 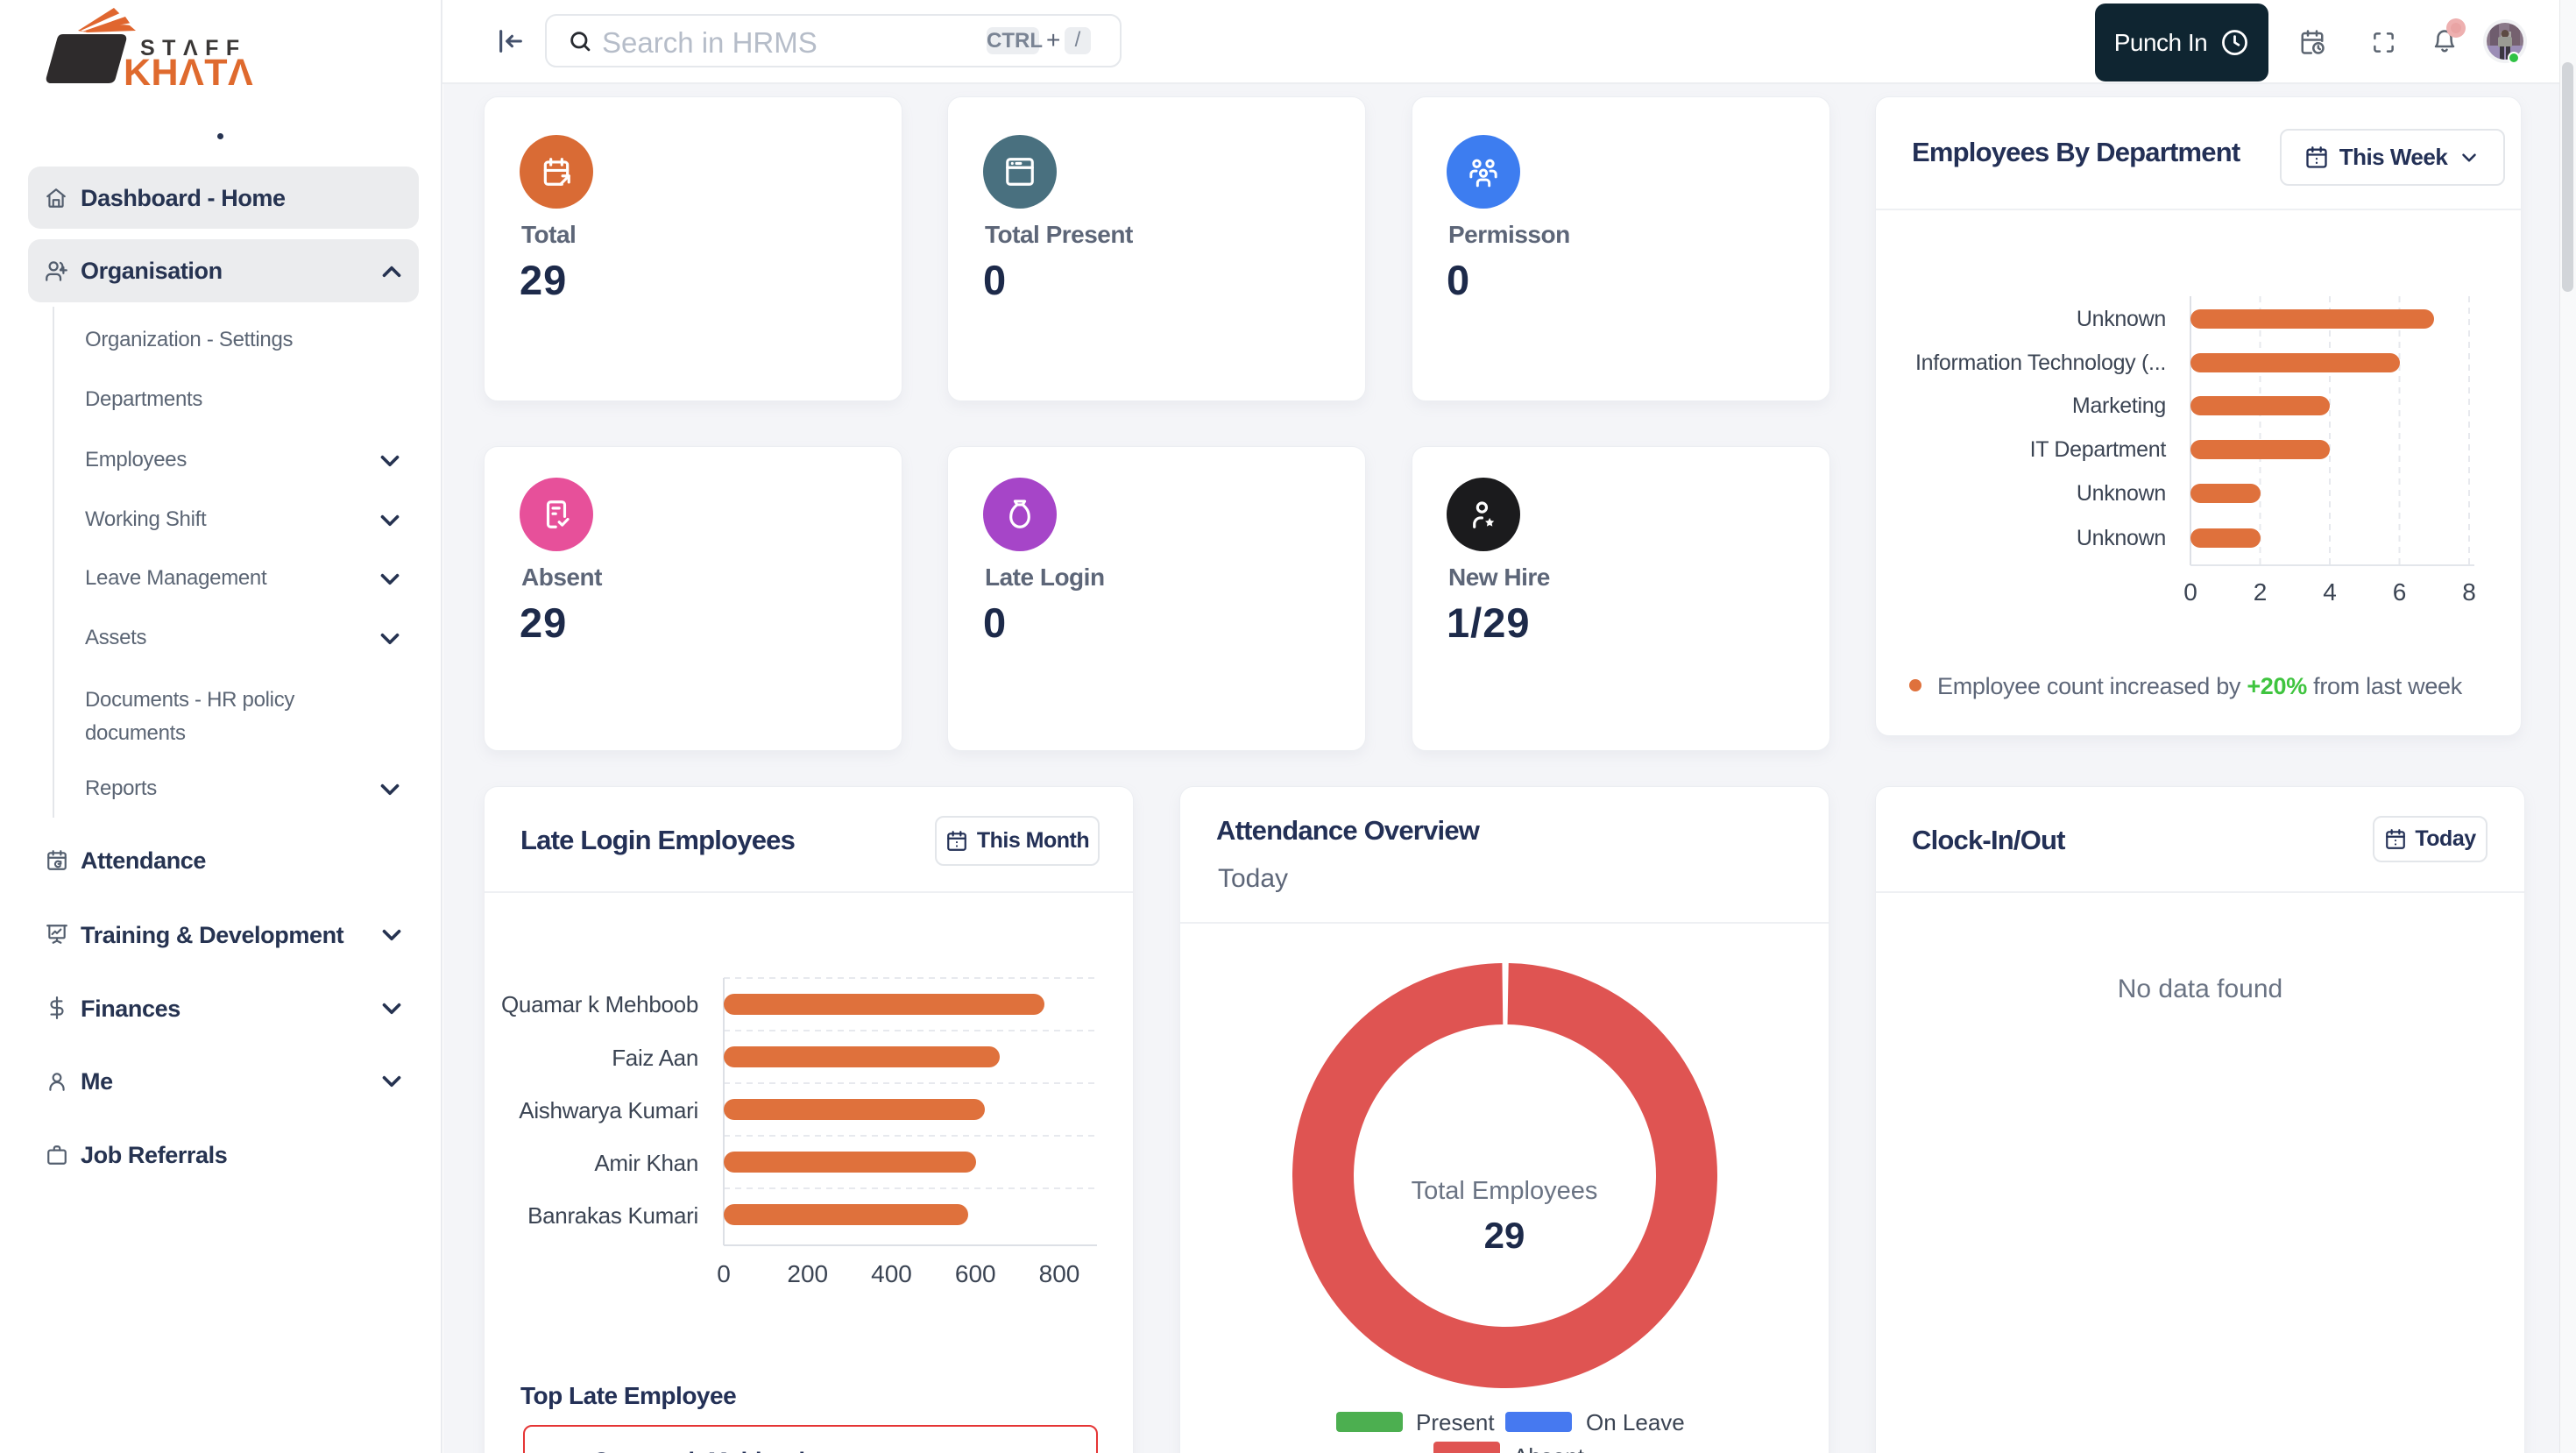 I want to click on svg-text: 6, so click(x=2400, y=592).